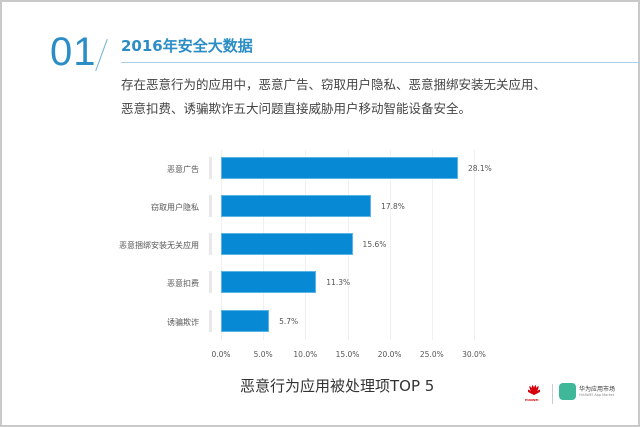  What do you see at coordinates (289, 321) in the screenshot?
I see `value-label: 5.7%` at bounding box center [289, 321].